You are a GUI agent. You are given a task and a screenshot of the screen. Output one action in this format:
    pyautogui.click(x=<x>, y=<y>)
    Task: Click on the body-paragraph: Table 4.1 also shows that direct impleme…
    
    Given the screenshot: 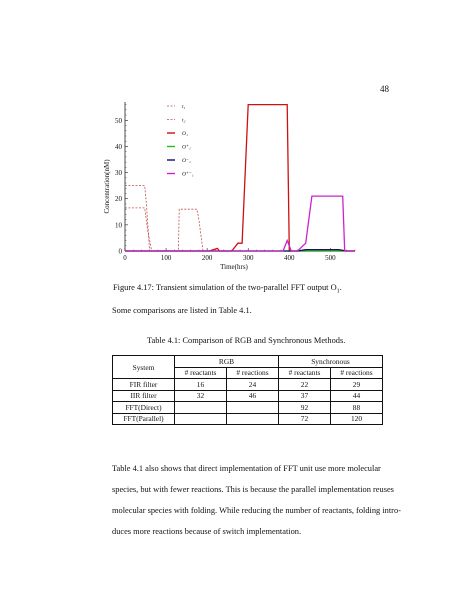 What is the action you would take?
    pyautogui.click(x=256, y=500)
    